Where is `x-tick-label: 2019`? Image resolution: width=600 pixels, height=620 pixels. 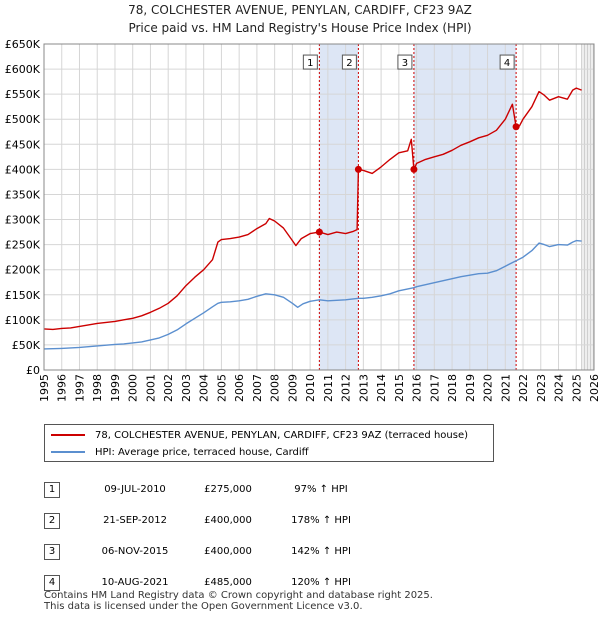
x-tick-label: 2019 is located at coordinates (470, 388).